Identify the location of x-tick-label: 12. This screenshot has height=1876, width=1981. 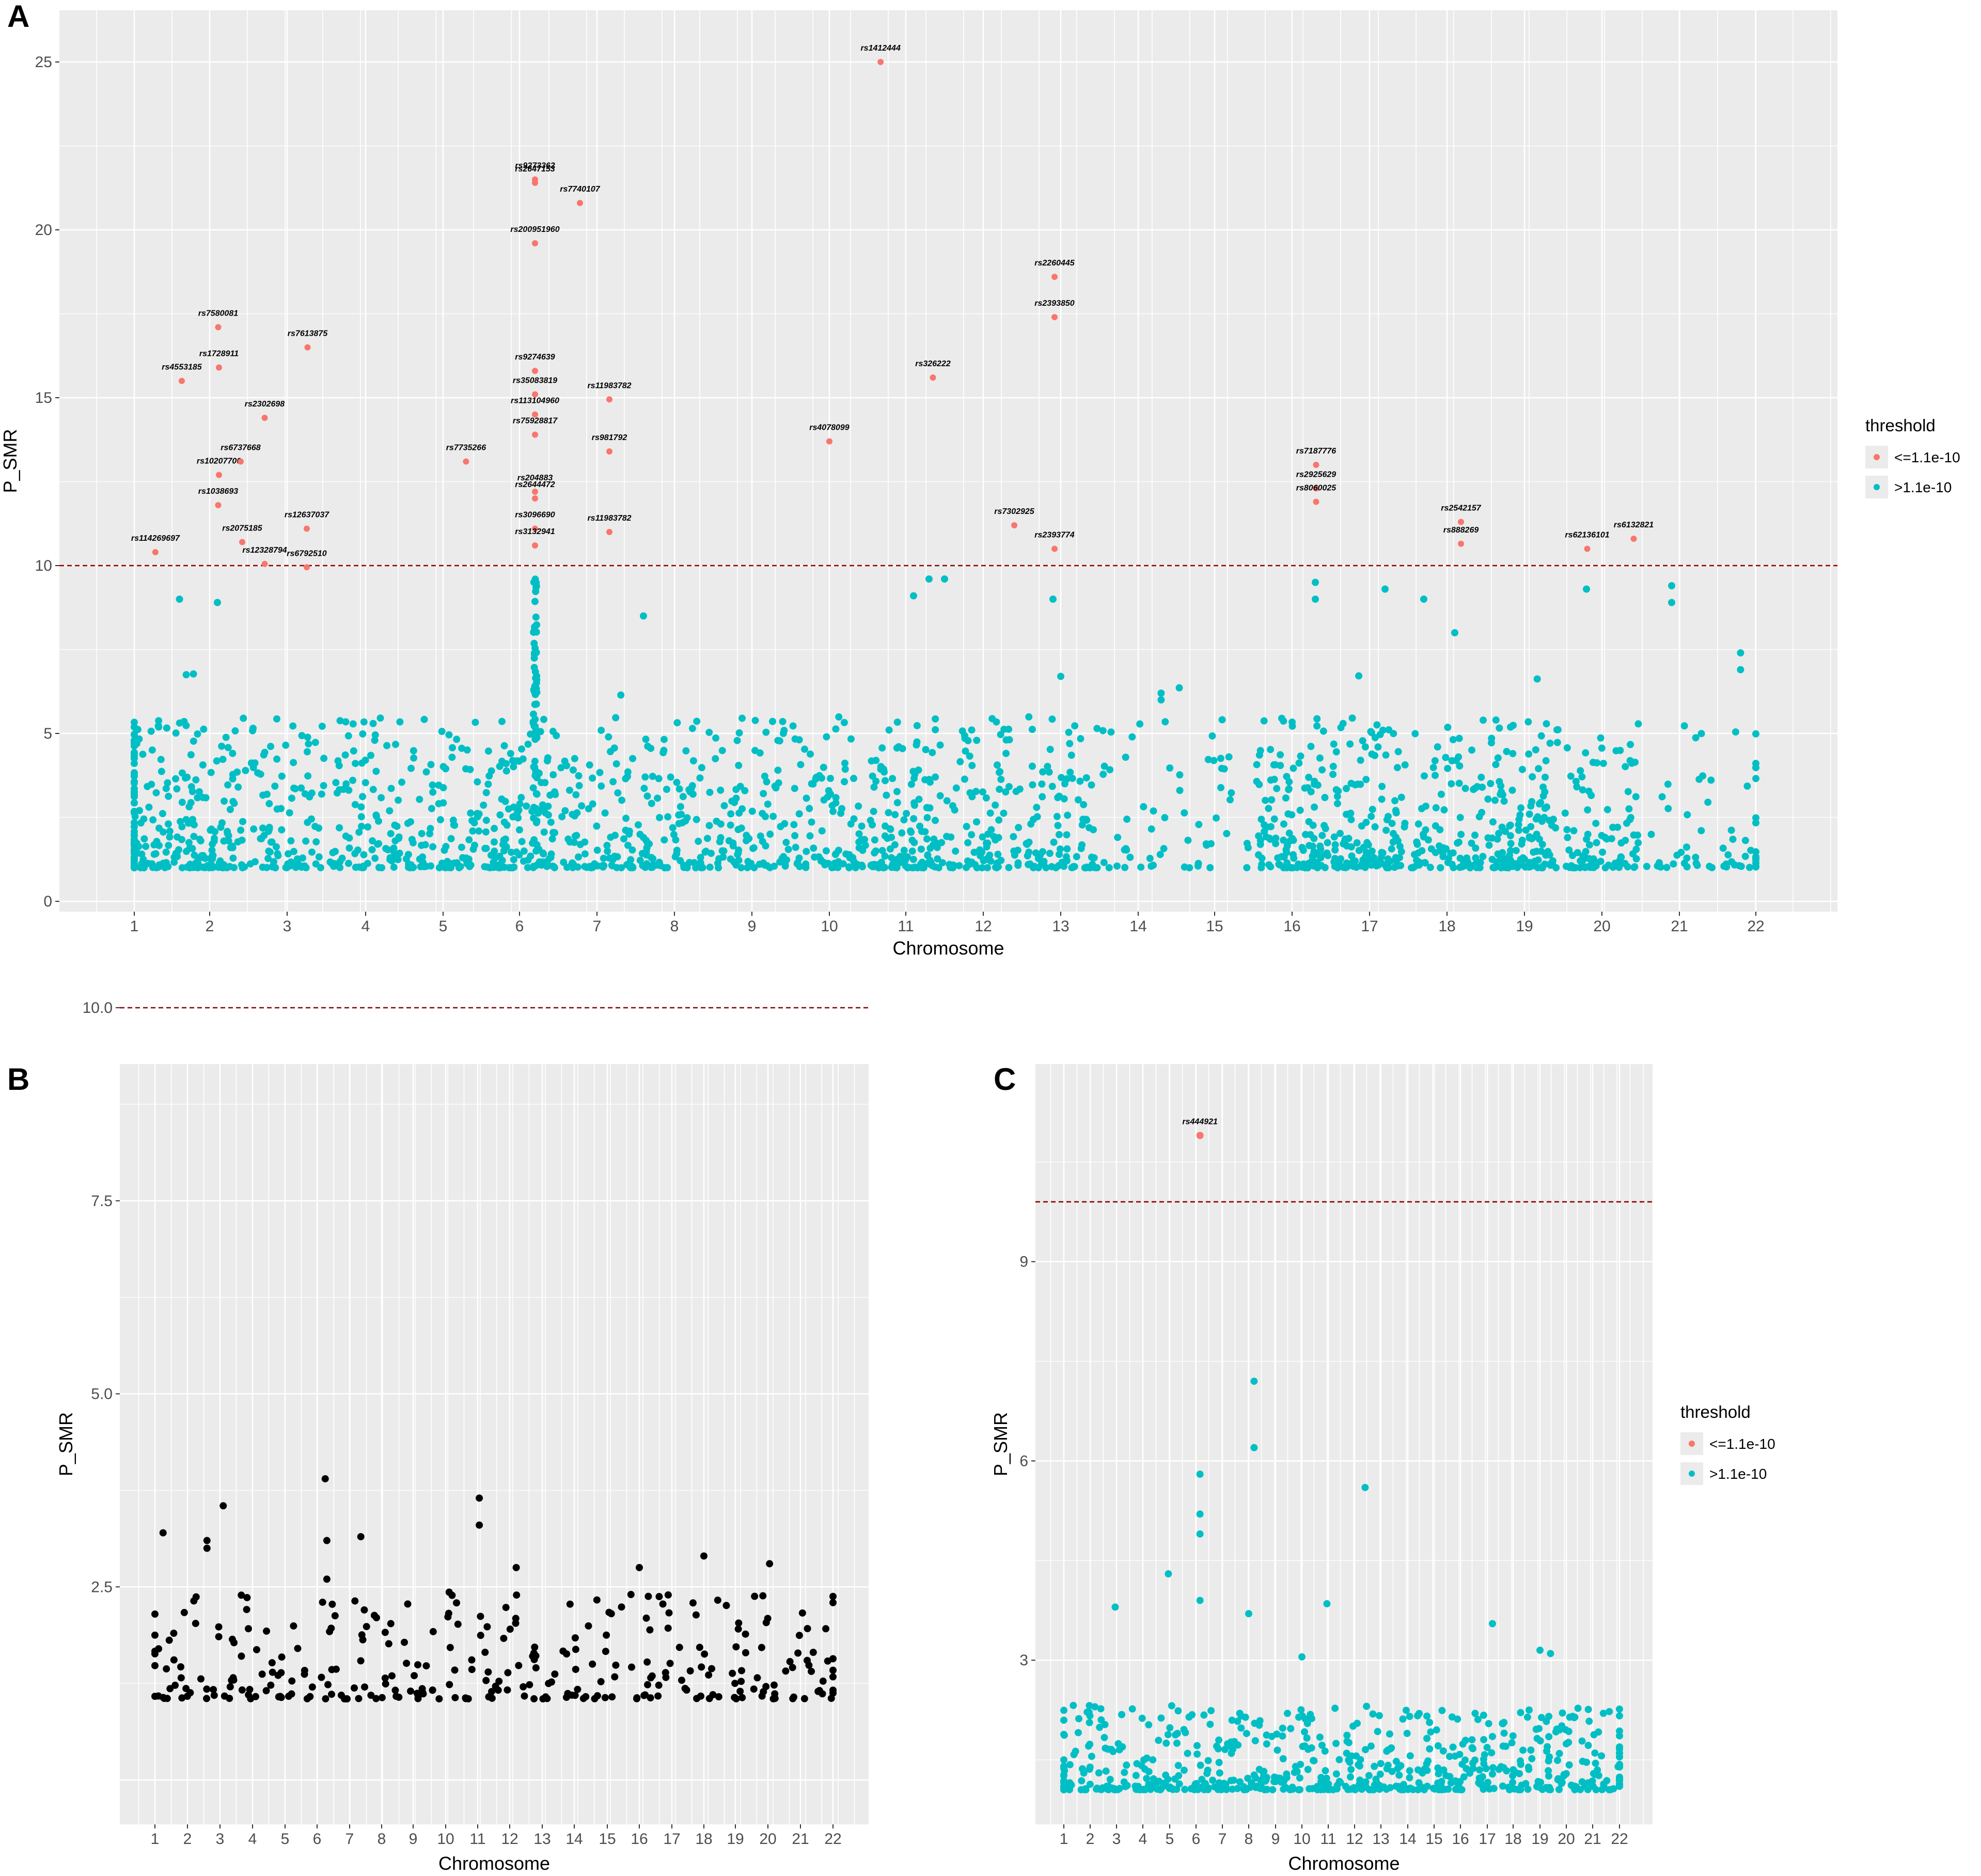
(509, 1839).